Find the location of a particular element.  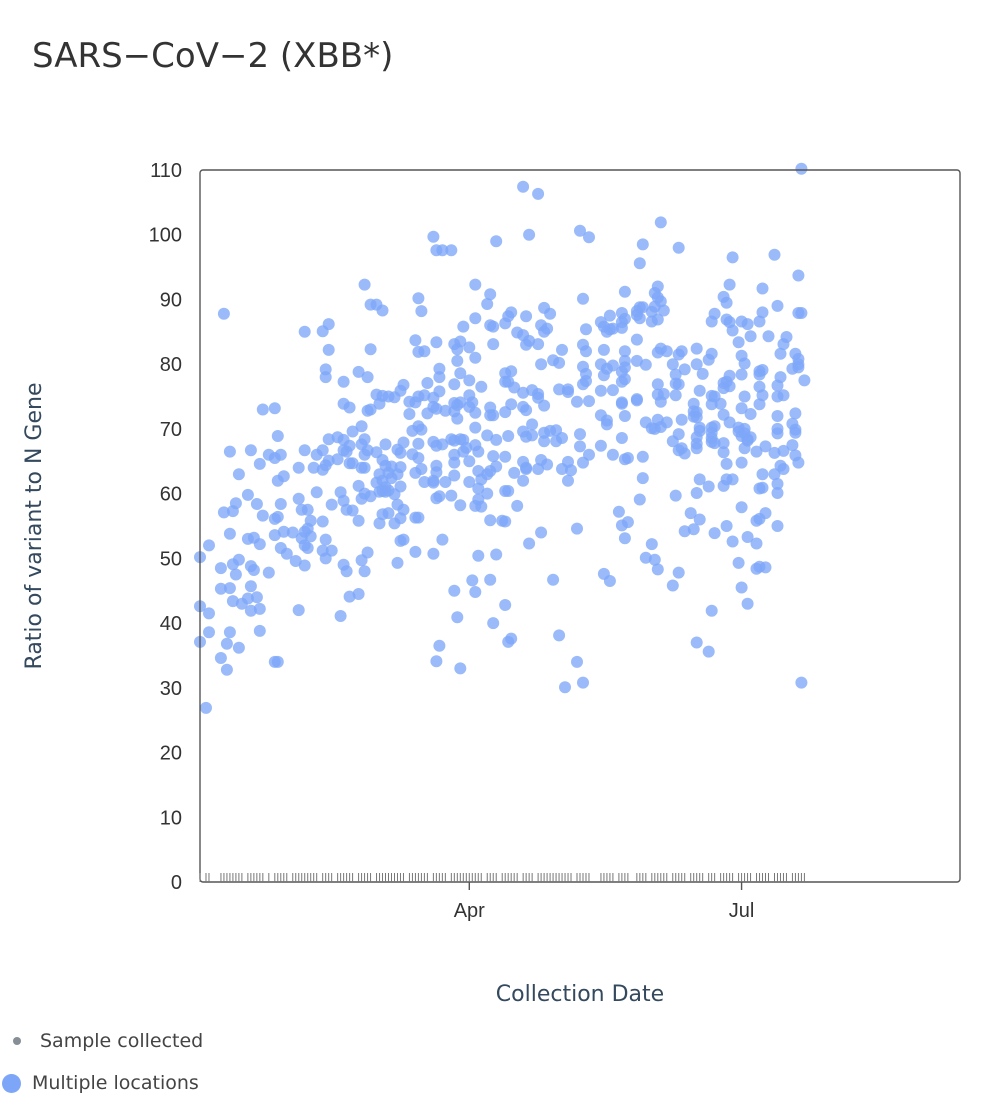

chart-title: SARS−CoV−2 (XBB*) is located at coordinates (213, 56).